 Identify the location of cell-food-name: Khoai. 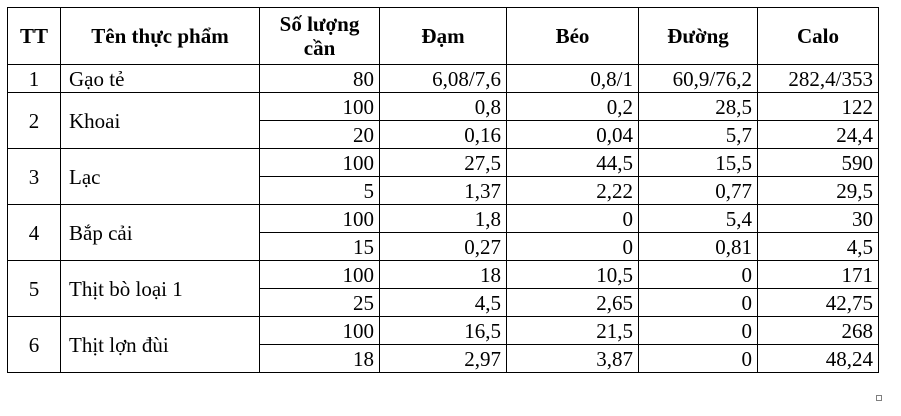
(160, 120).